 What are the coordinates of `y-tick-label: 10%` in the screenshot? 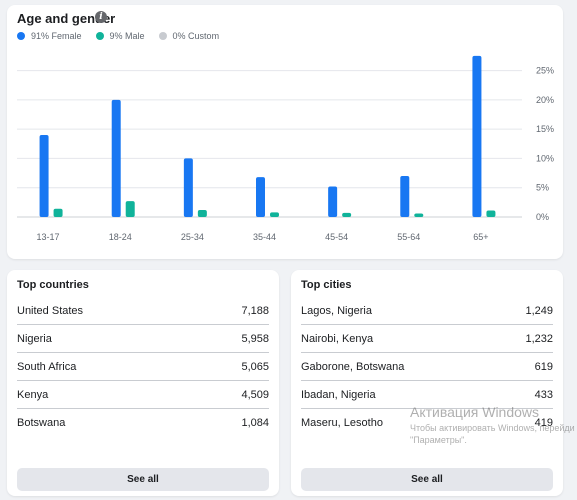 It's located at (545, 158).